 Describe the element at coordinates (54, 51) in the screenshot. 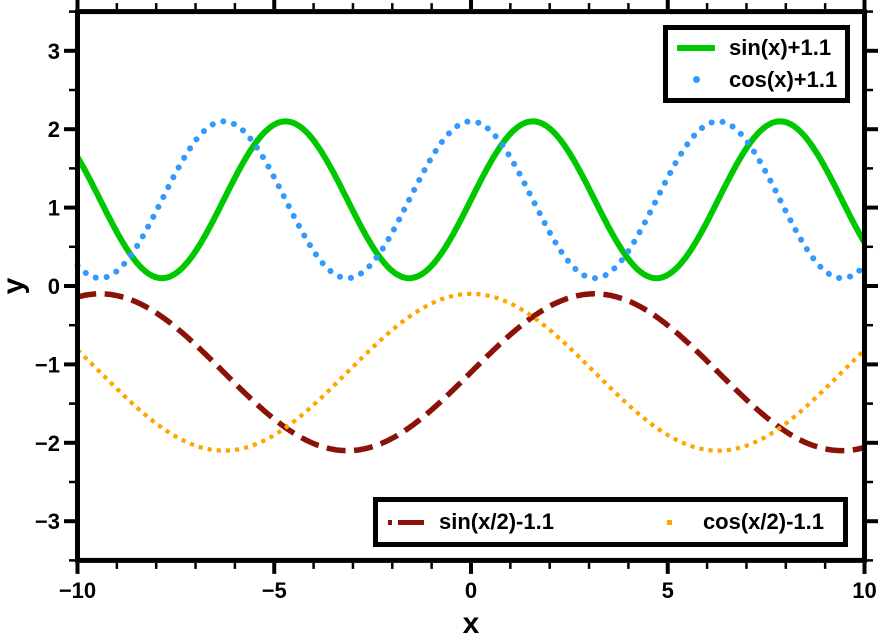

I see `y-tick-label: 3` at that location.